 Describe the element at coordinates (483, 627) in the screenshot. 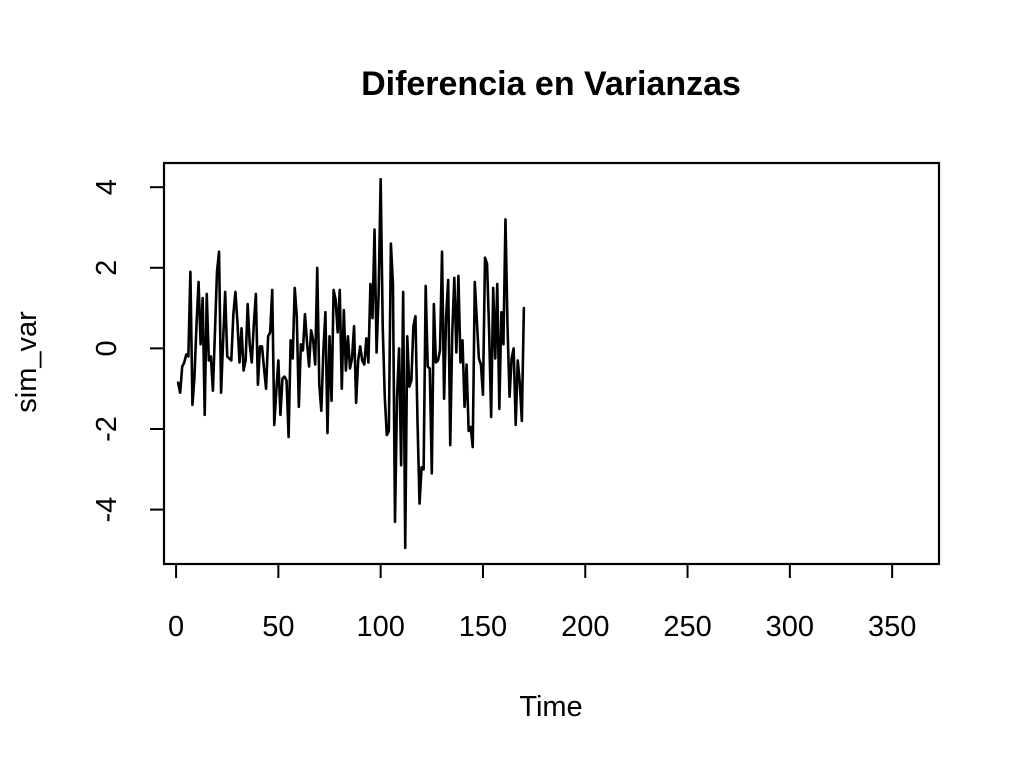

I see `x-tick-label: 150` at that location.